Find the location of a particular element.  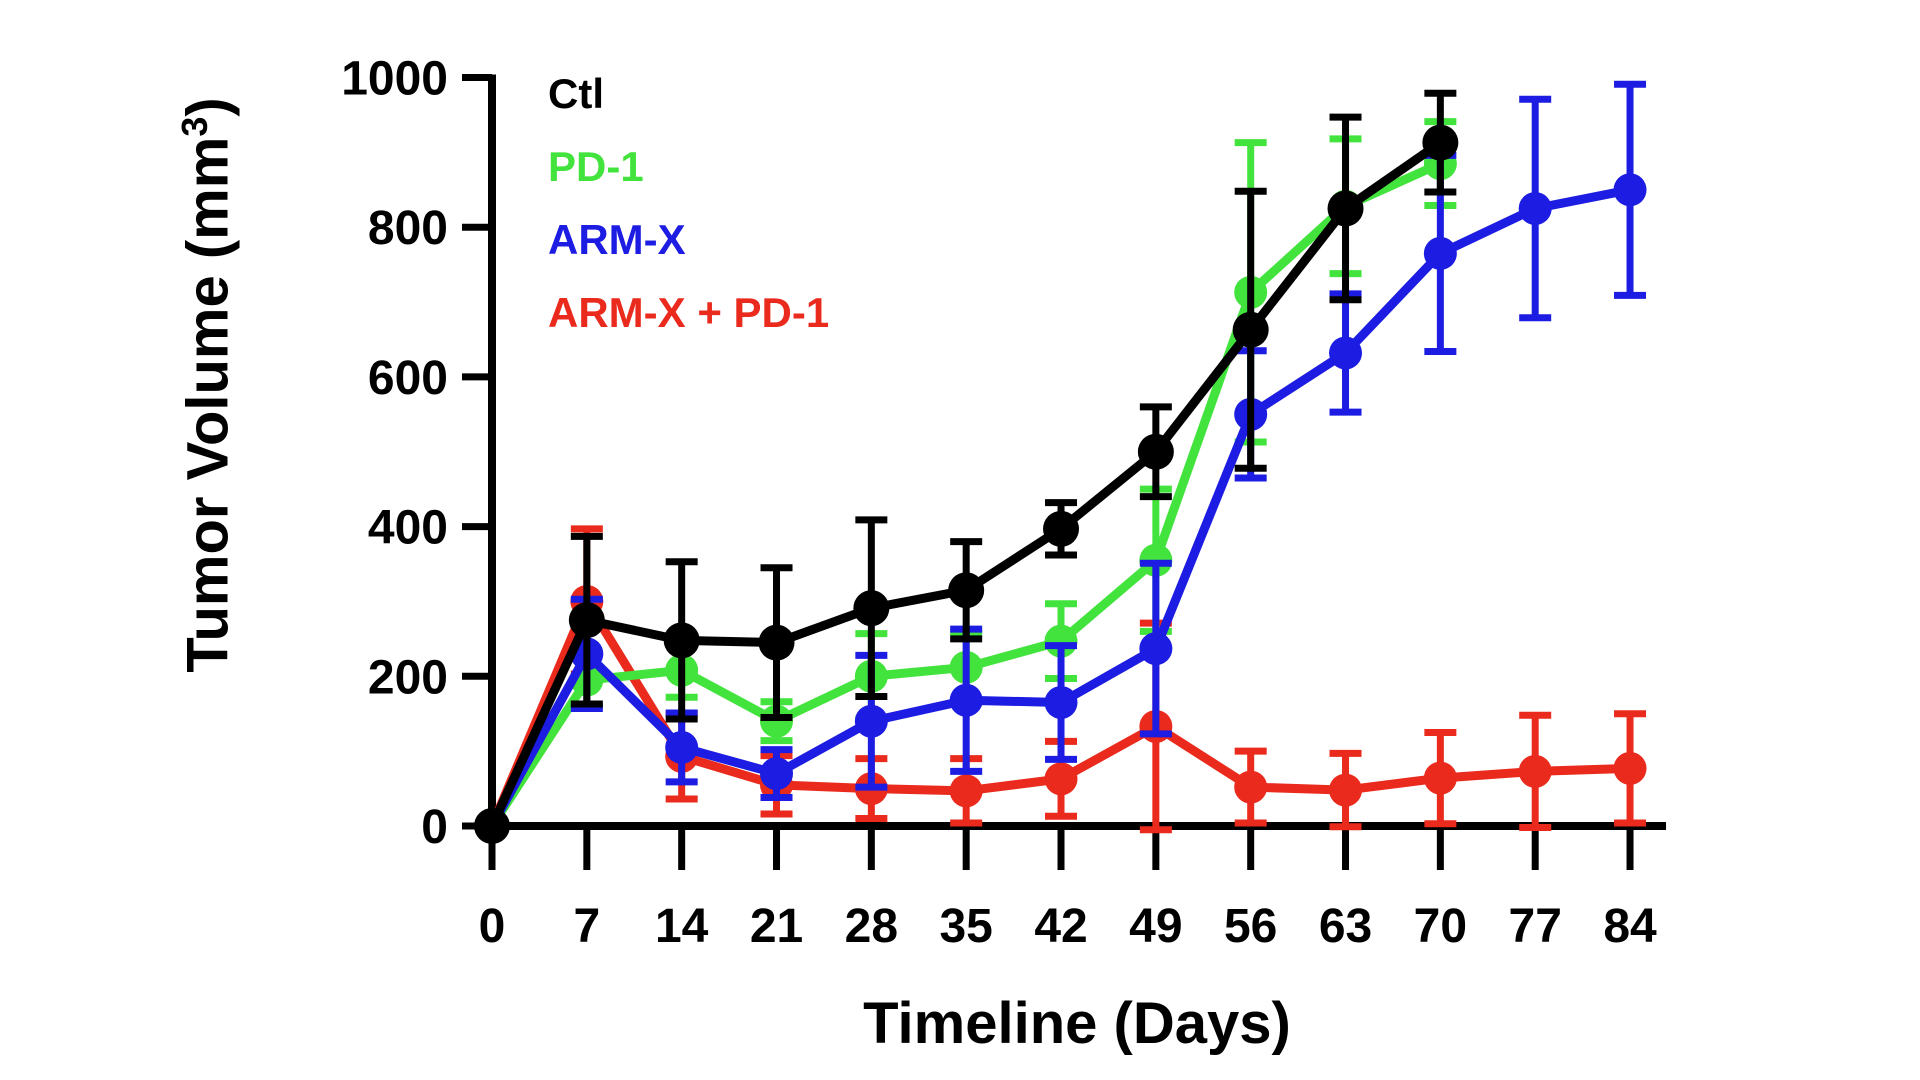

y-tick-label: 800 is located at coordinates (408, 228).